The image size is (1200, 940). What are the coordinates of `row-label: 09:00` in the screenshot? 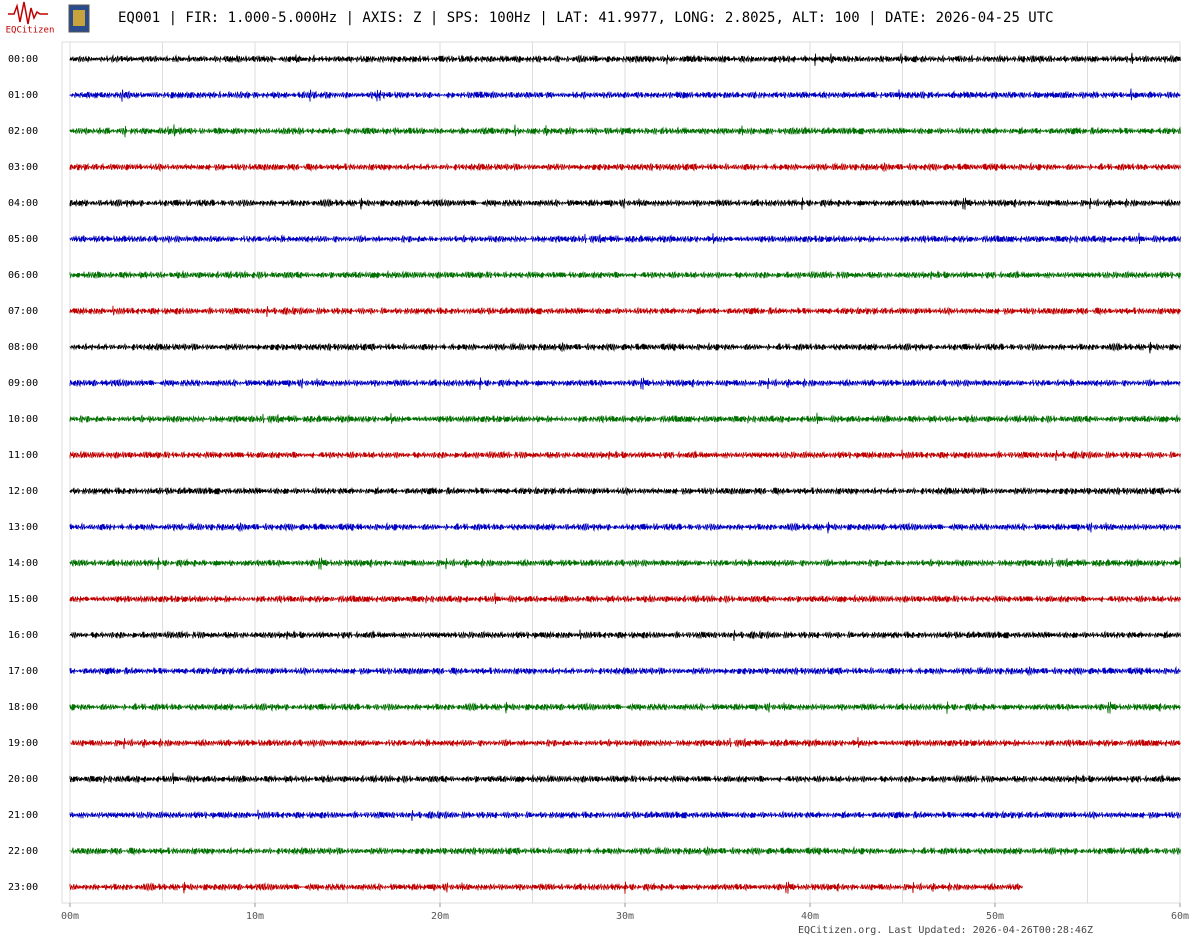 It's located at (23, 383).